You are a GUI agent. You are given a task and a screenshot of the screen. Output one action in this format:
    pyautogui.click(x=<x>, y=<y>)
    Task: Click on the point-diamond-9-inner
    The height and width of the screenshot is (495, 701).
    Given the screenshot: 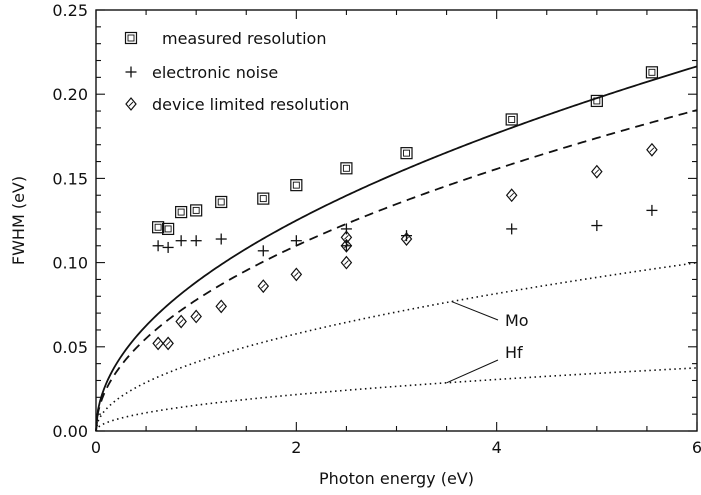 What is the action you would take?
    pyautogui.click(x=346, y=237)
    